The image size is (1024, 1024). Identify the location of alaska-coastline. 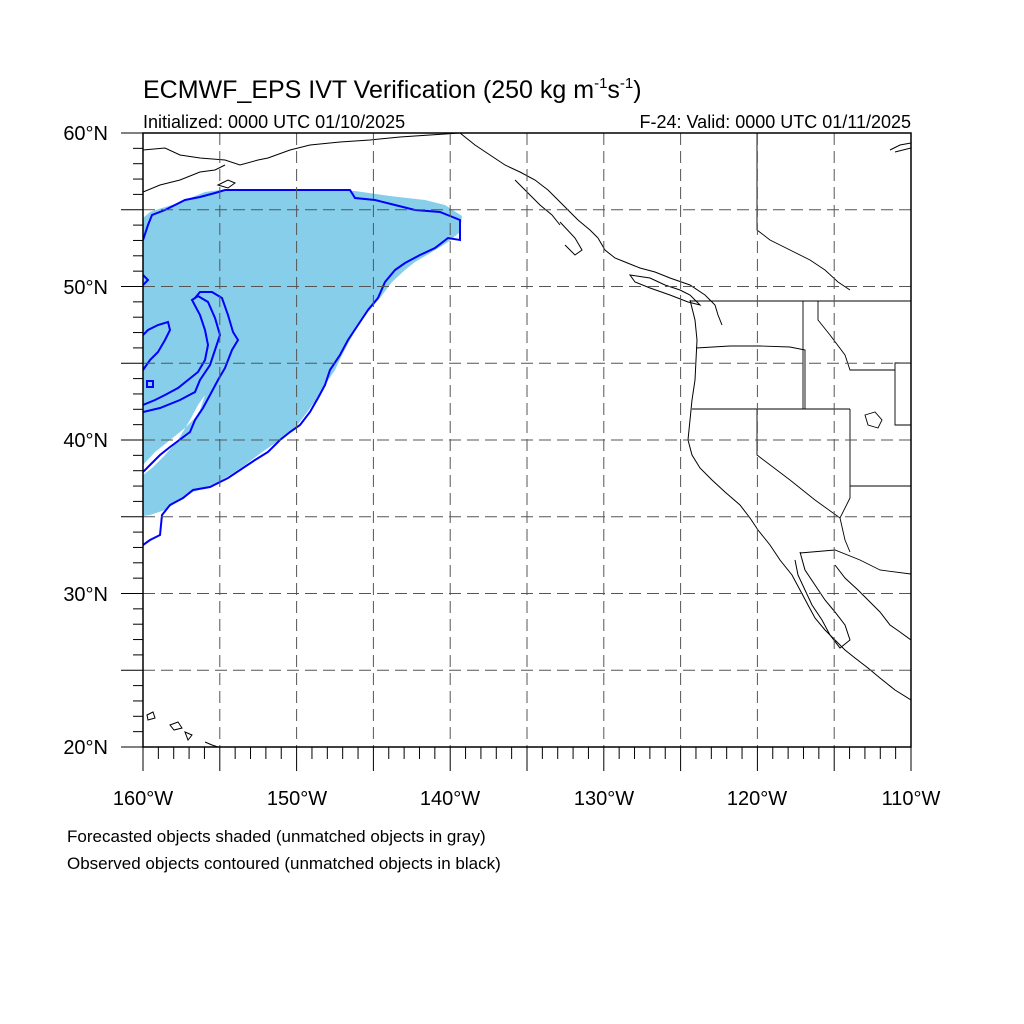
(302, 149).